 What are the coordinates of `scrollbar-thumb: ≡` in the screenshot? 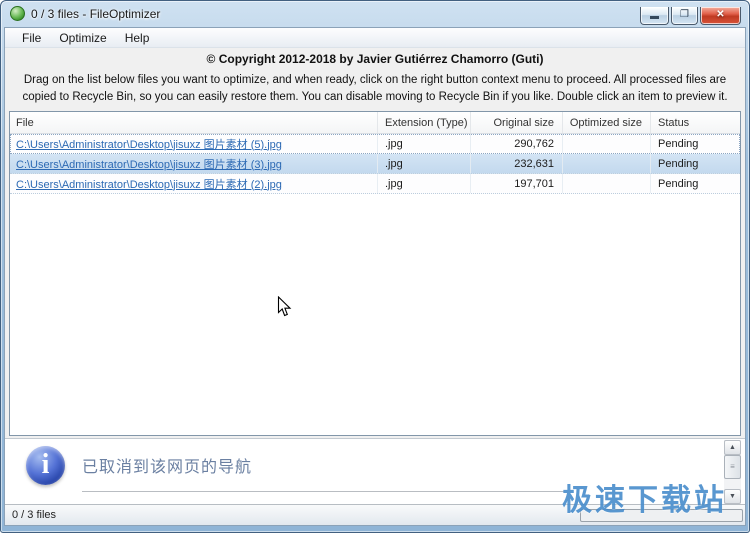 It's located at (732, 467).